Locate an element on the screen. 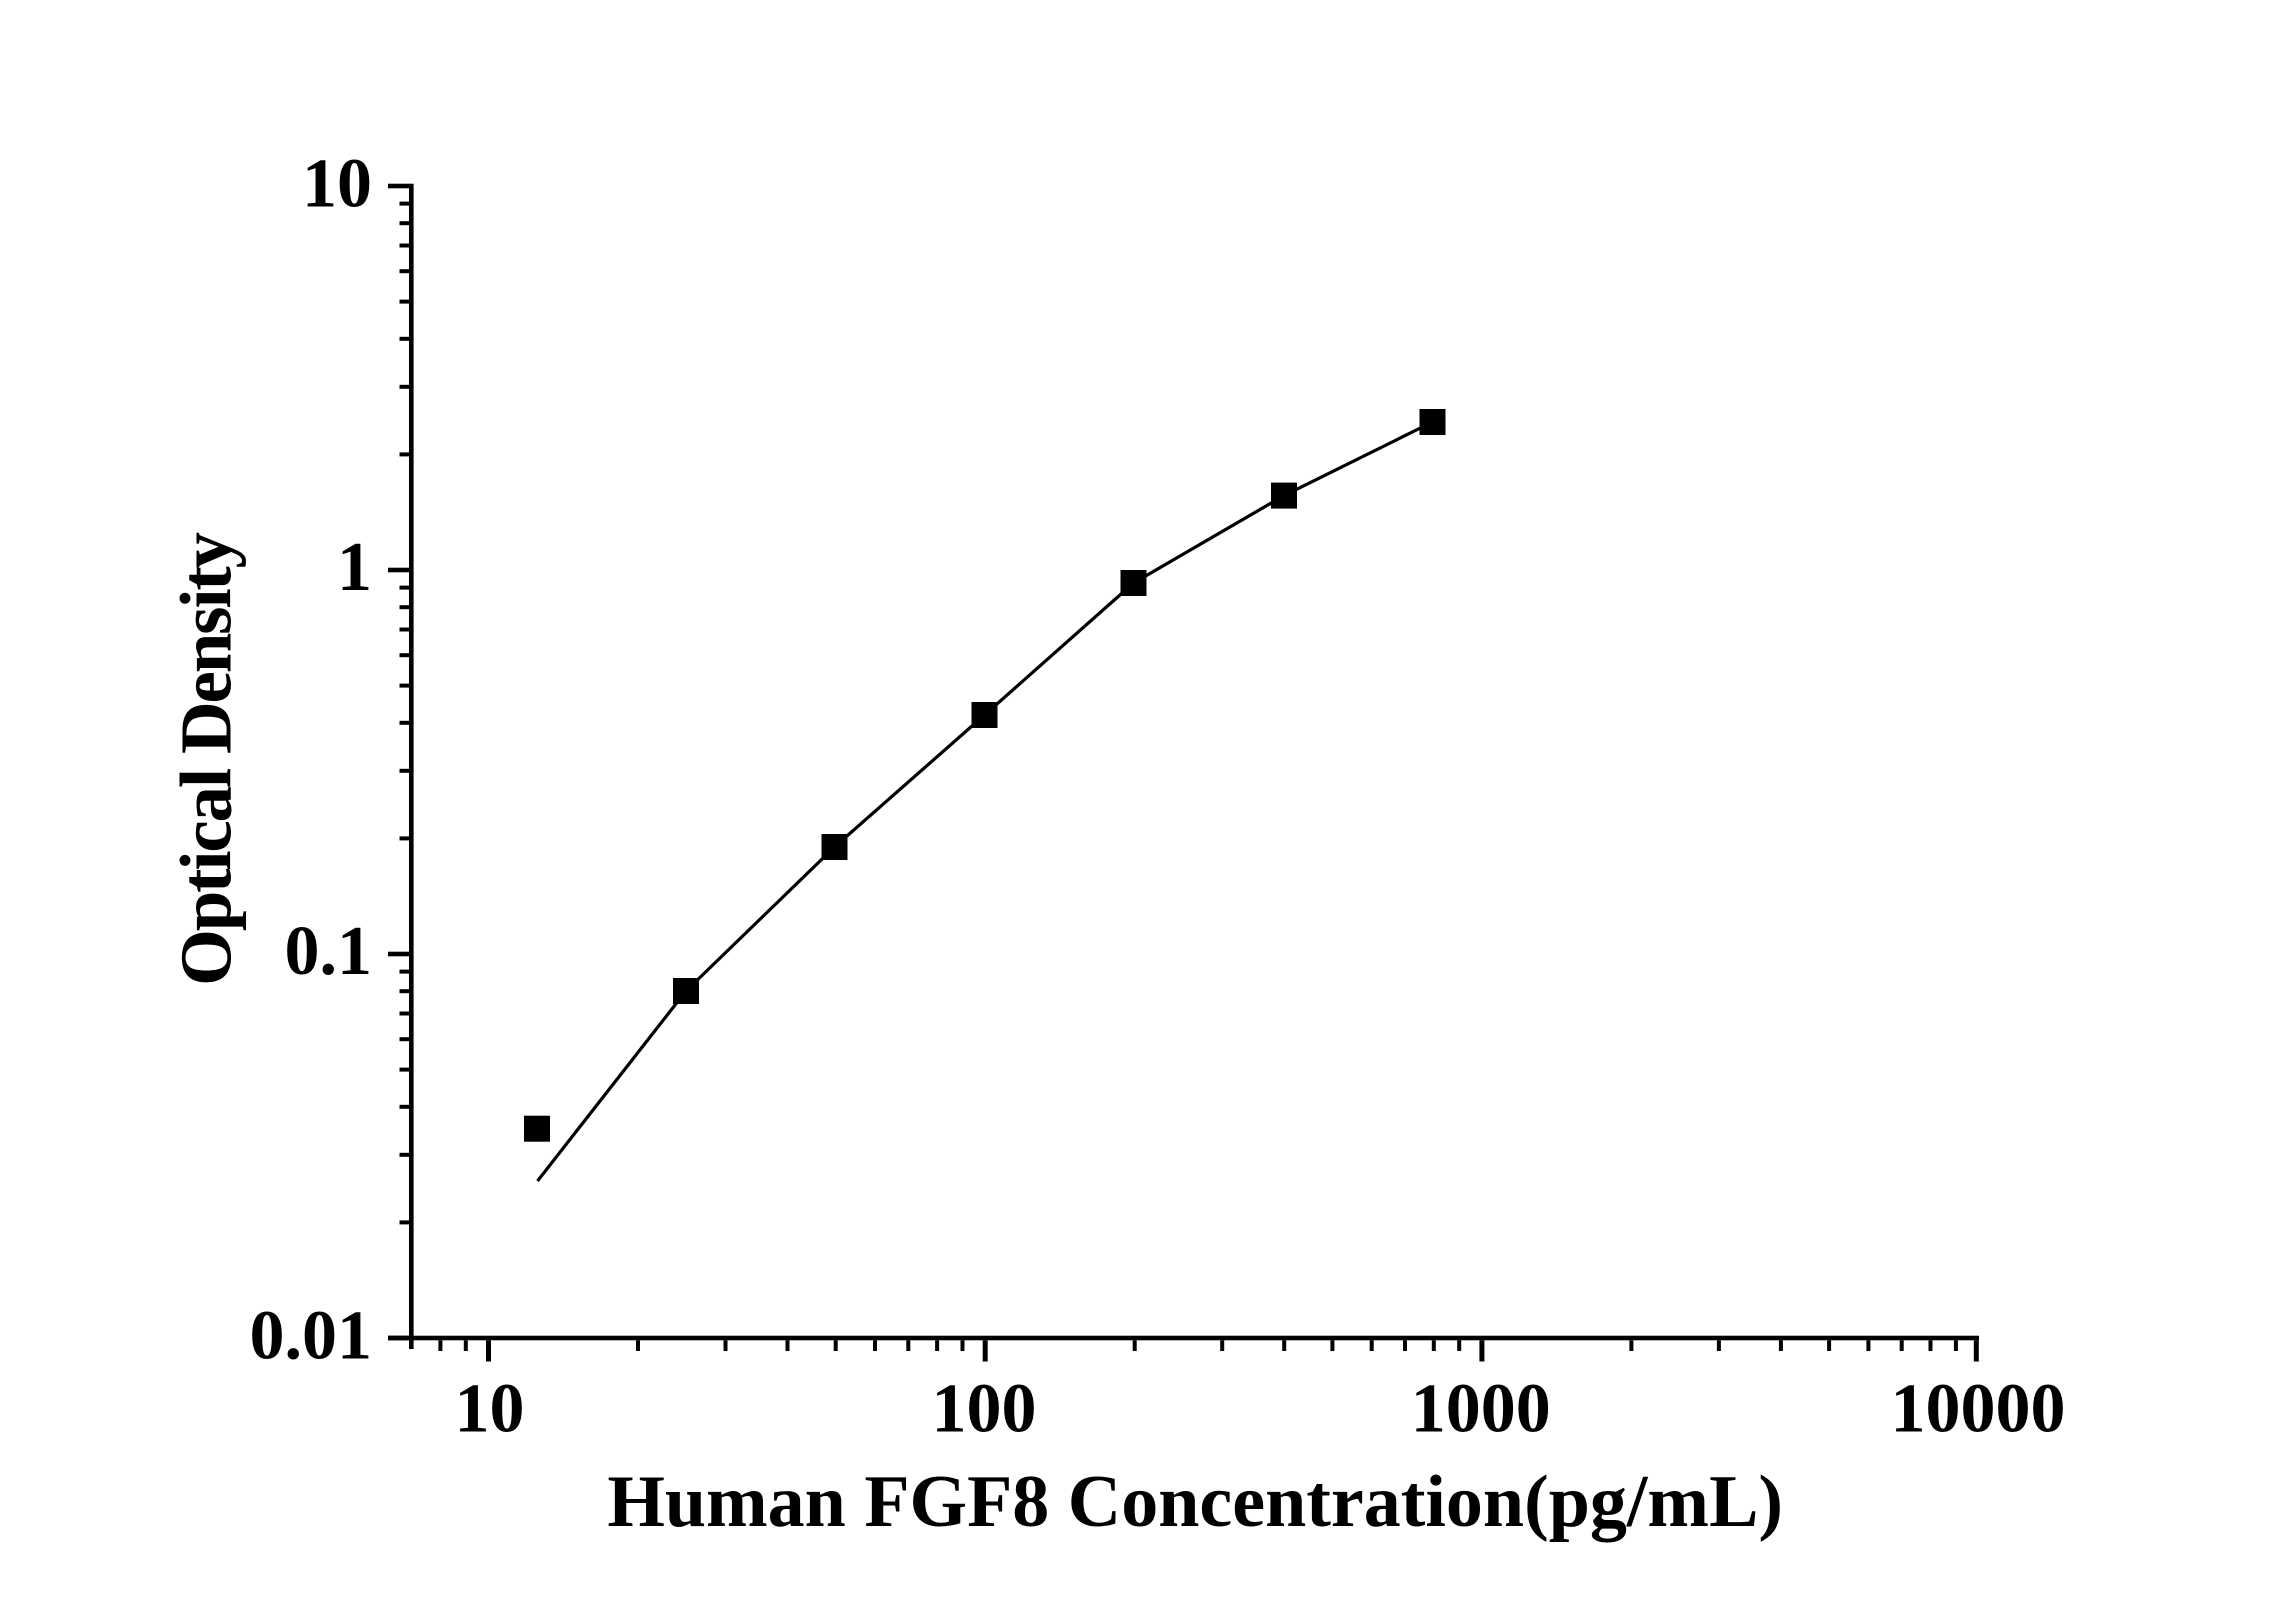  svg-text: 1000 is located at coordinates (1481, 1409).